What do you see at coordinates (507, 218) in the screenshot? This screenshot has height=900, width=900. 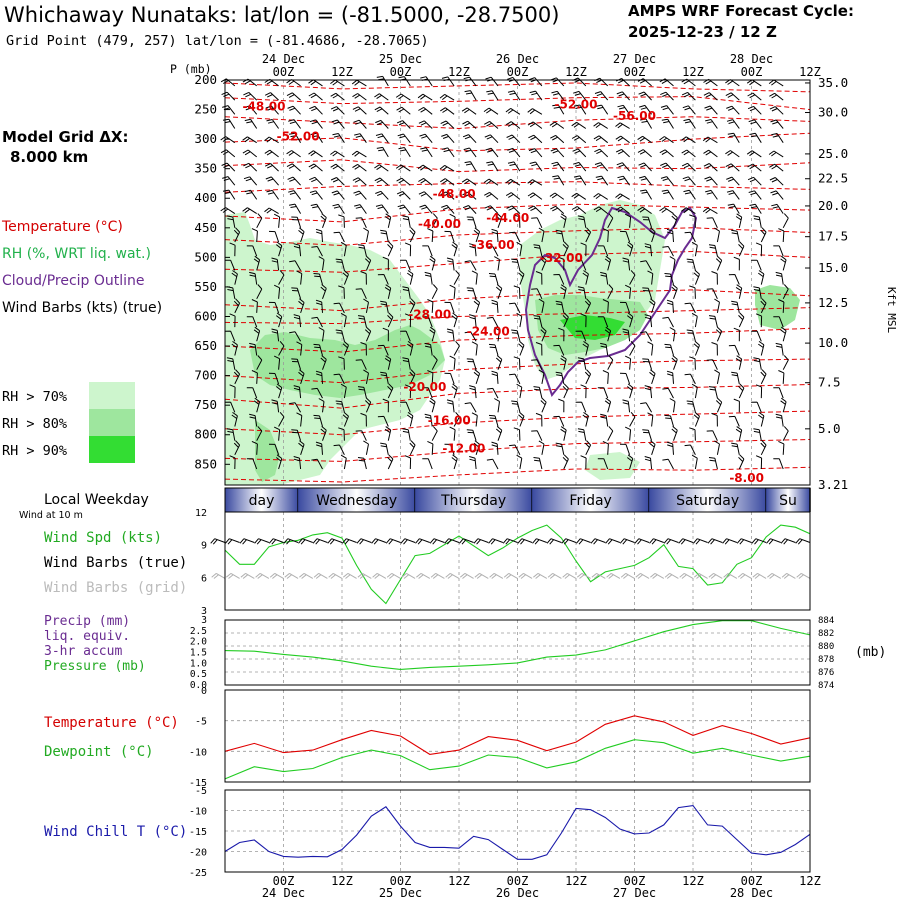 I see `contour-label: -44.00` at bounding box center [507, 218].